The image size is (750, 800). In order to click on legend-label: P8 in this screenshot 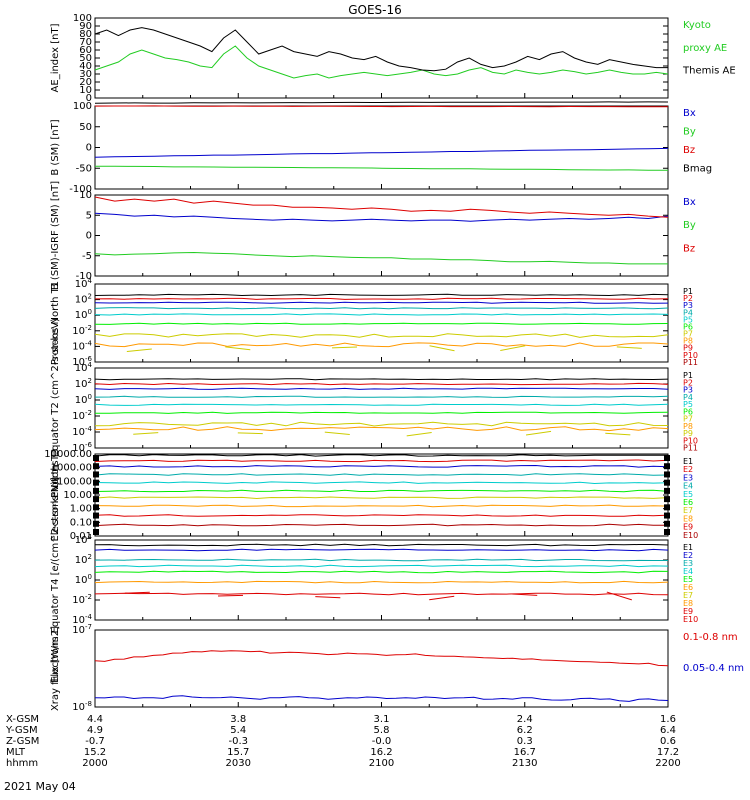, I will do `click(688, 341)`.